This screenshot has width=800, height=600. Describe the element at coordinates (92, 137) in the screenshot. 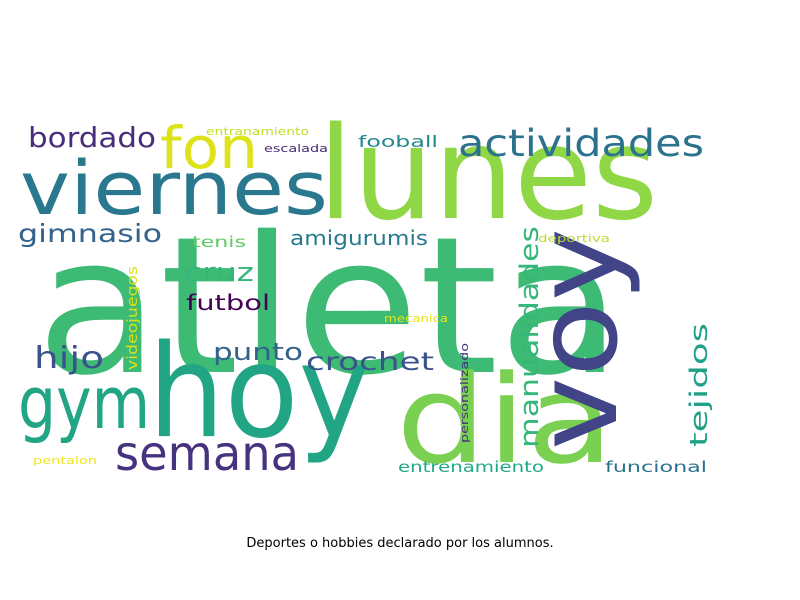

I see `word-bordado: bordado` at that location.